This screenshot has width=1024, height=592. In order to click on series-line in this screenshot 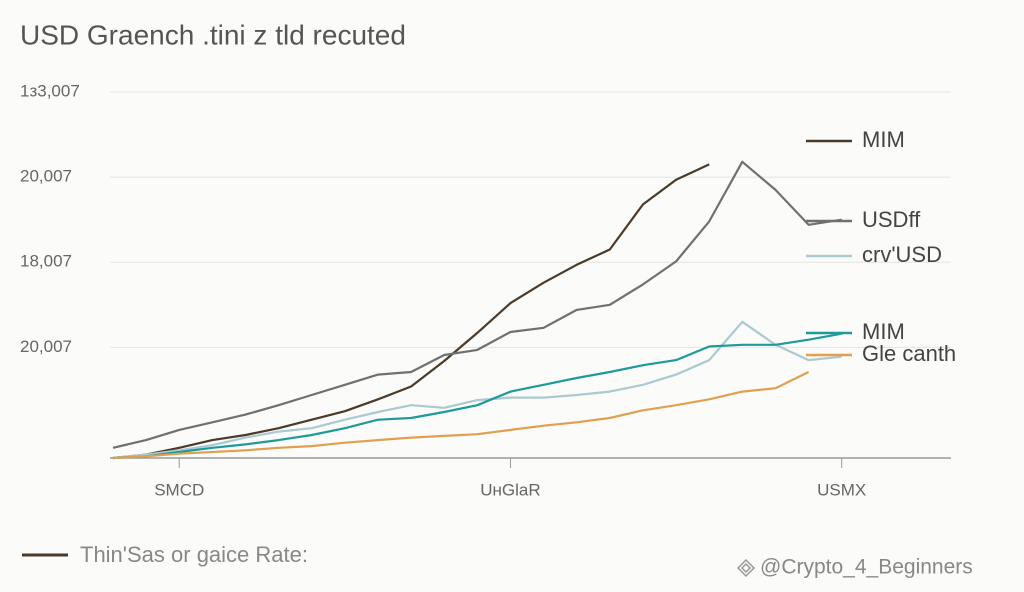, I will do `click(461, 415)`.